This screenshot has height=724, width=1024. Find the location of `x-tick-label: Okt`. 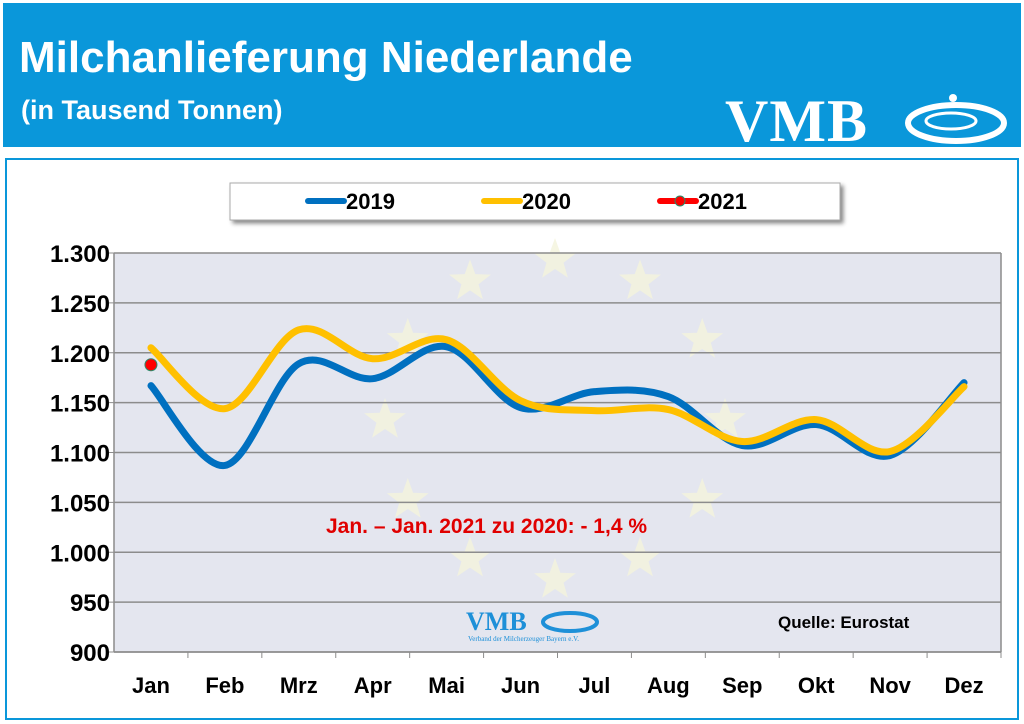

x-tick-label: Okt is located at coordinates (816, 685).